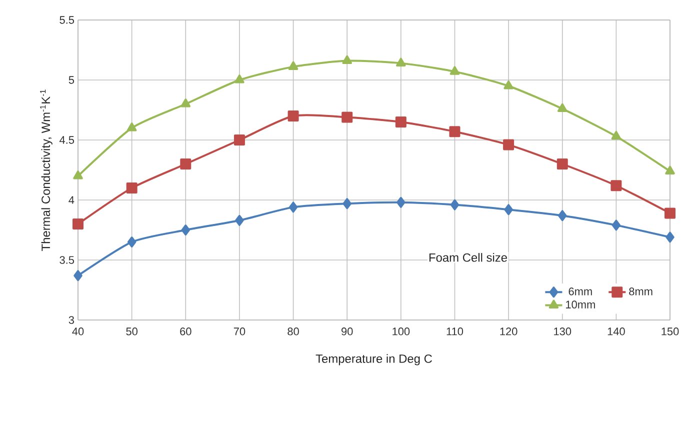  I want to click on x-tick-label: 110, so click(455, 332).